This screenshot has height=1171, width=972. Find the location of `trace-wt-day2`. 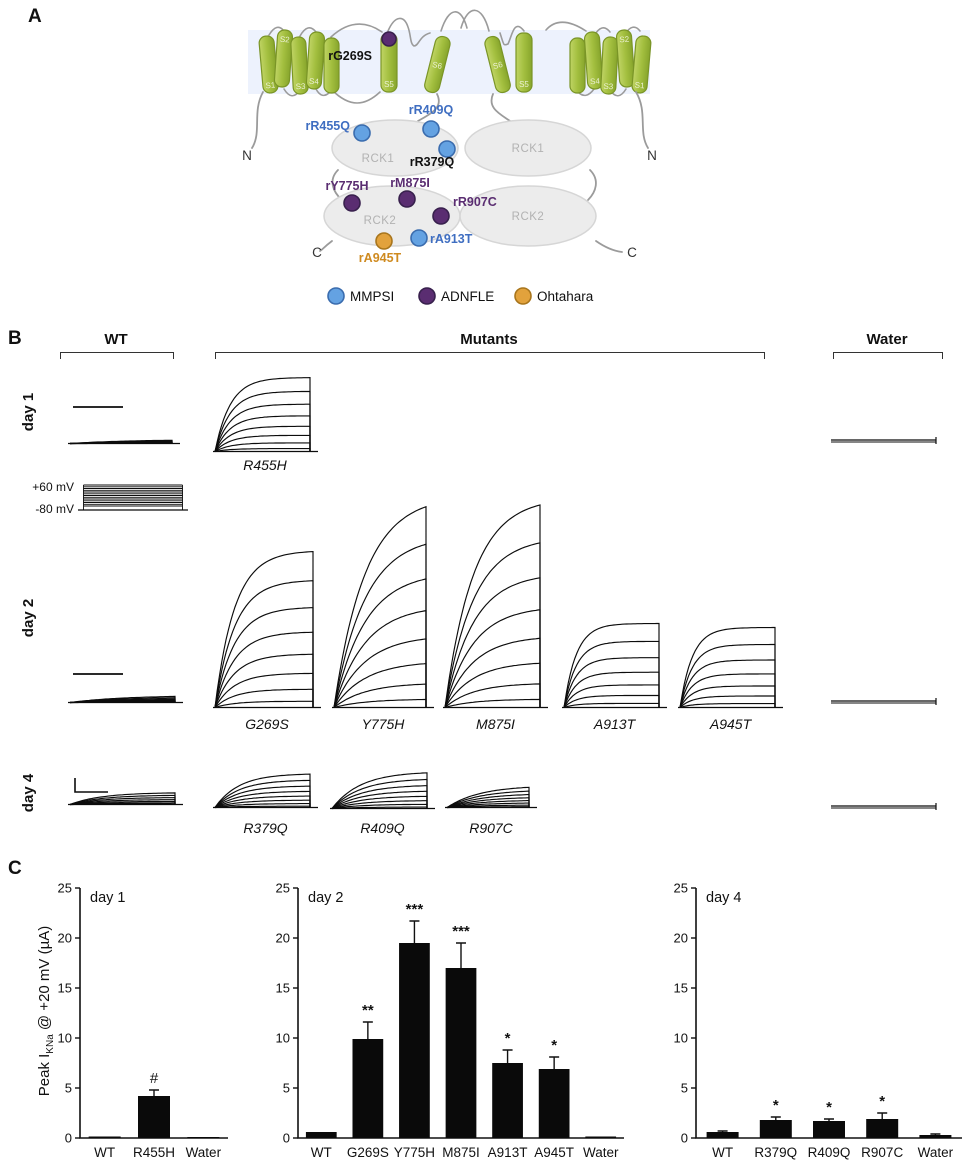

trace-wt-day2 is located at coordinates (125, 685).